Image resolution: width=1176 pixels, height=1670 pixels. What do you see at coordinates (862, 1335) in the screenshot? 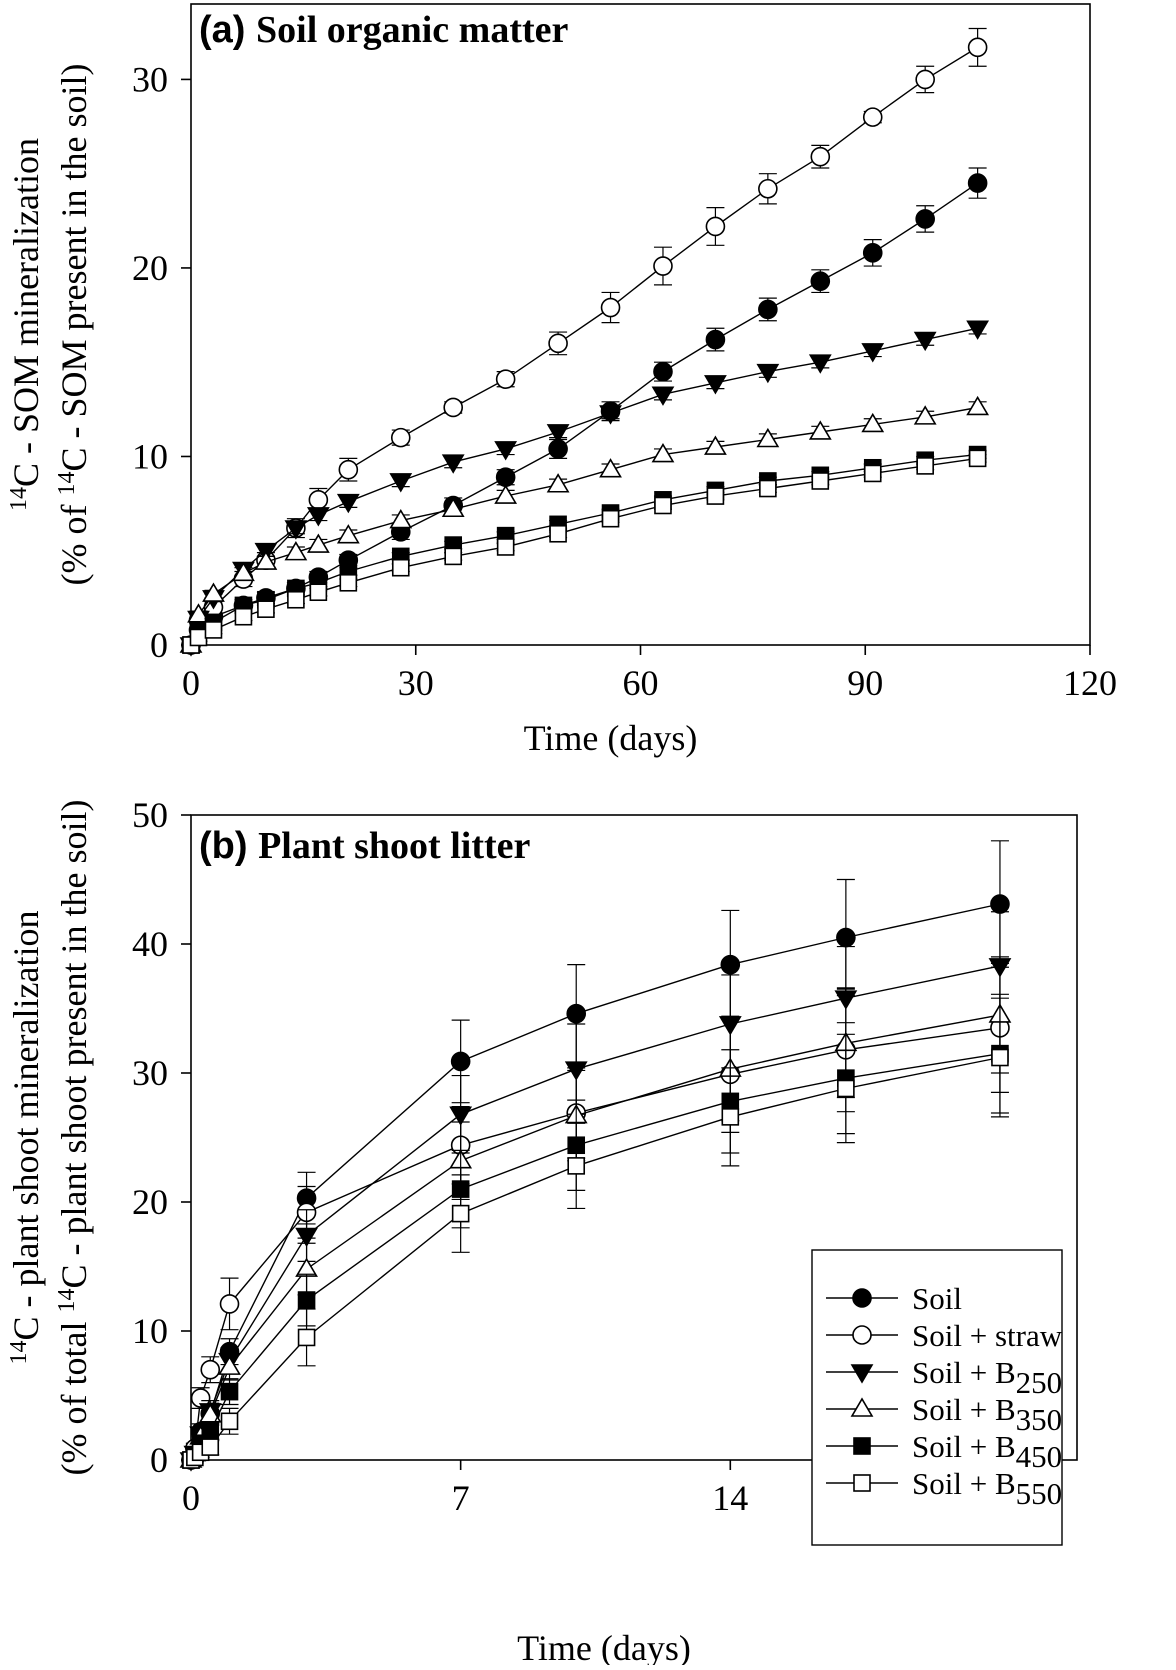
I see `legend-marker-soil-straw` at bounding box center [862, 1335].